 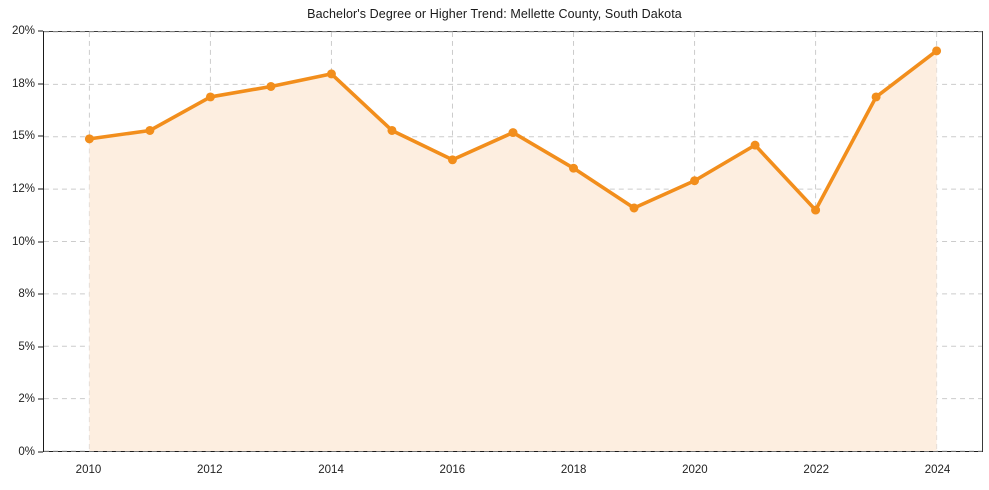 I want to click on y-axis-tick-label: 12%, so click(x=23, y=188).